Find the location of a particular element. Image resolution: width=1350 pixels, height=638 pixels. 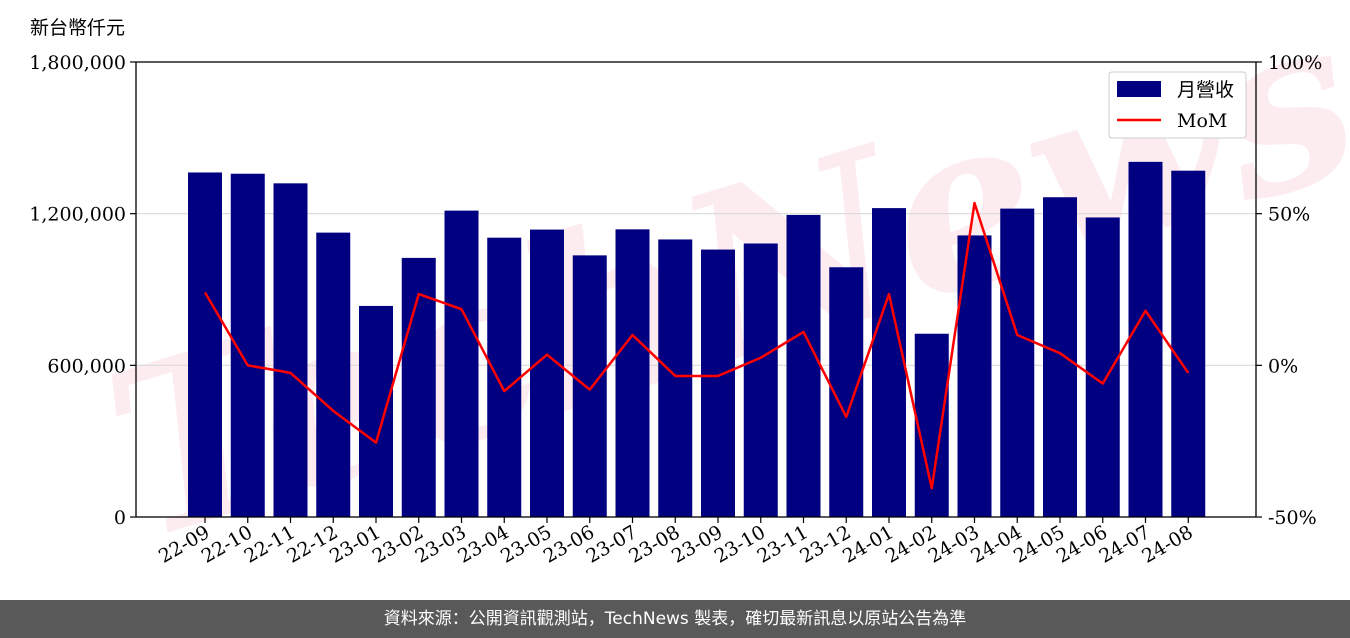

legend-line-label: MoM is located at coordinates (1202, 121).